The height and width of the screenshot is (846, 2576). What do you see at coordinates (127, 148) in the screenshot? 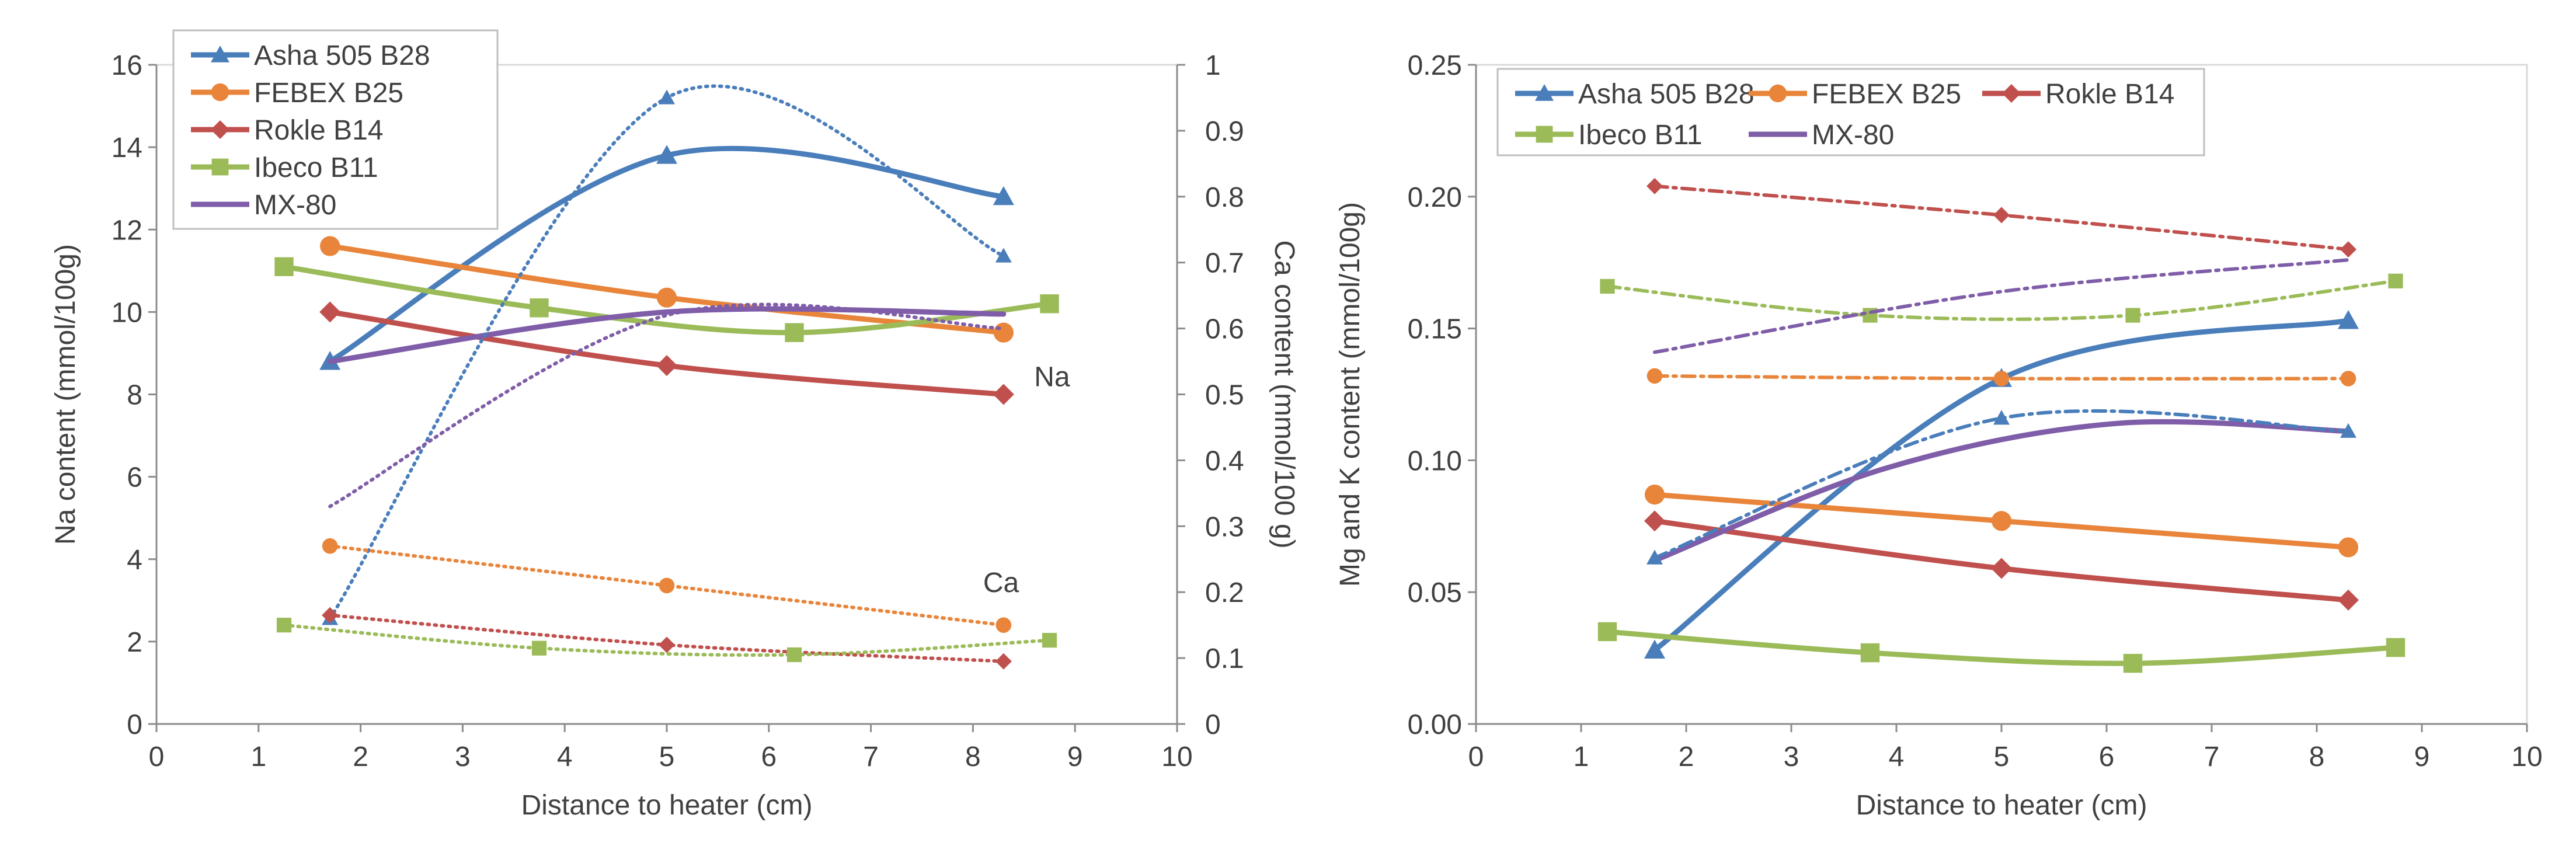
I see `y-tick-label: 14` at bounding box center [127, 148].